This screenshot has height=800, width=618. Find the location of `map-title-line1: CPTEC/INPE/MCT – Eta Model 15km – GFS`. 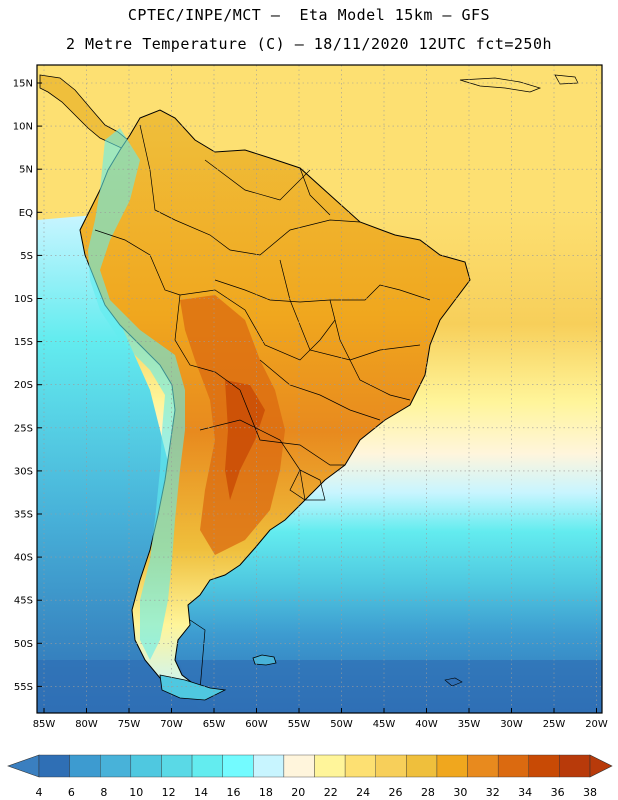

map-title-line1: CPTEC/INPE/MCT – Eta Model 15km – GFS is located at coordinates (309, 15).